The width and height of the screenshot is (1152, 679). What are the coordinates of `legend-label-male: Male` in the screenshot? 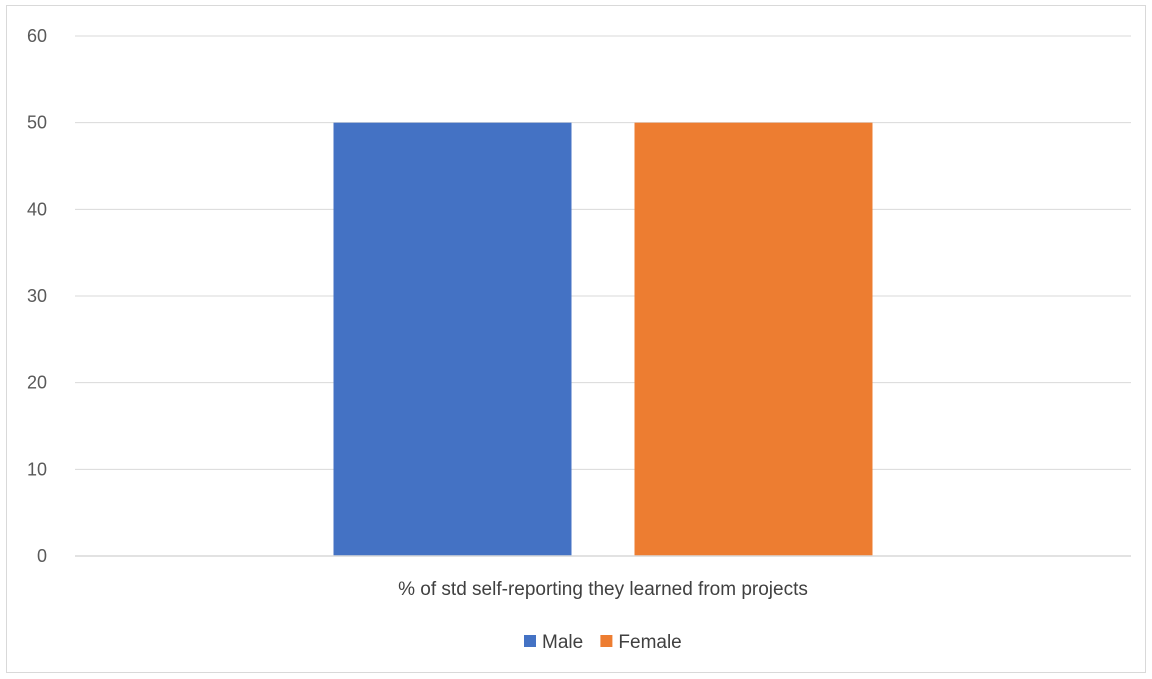 It's located at (562, 642).